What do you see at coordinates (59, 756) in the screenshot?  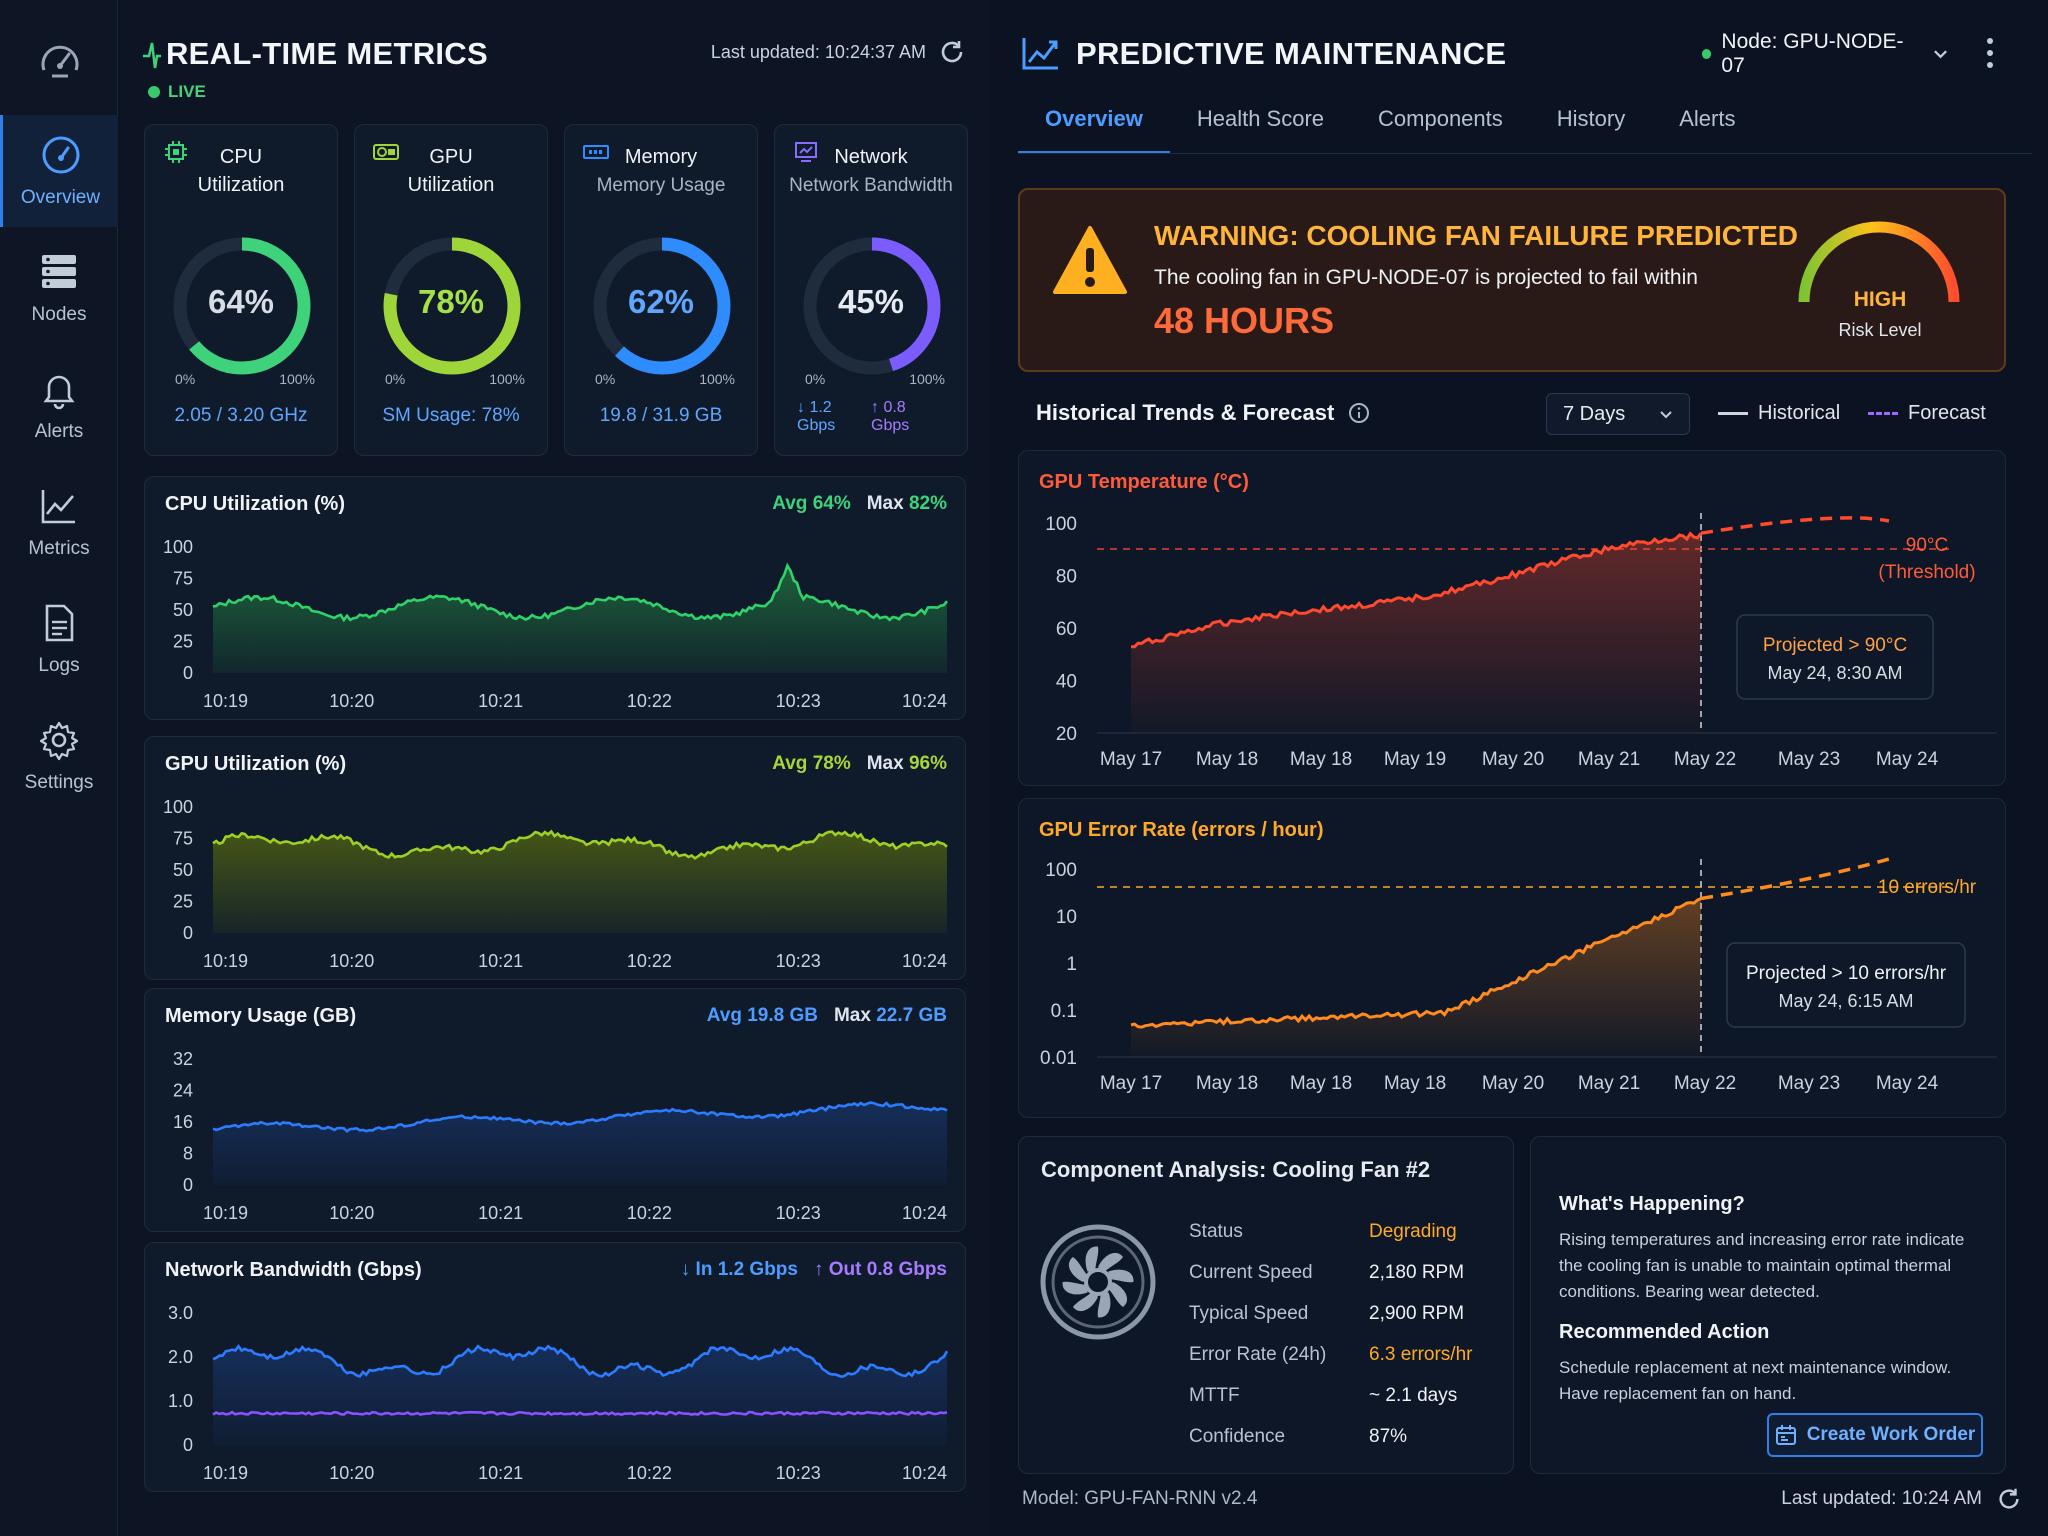 I see `nav-settings: Settings` at bounding box center [59, 756].